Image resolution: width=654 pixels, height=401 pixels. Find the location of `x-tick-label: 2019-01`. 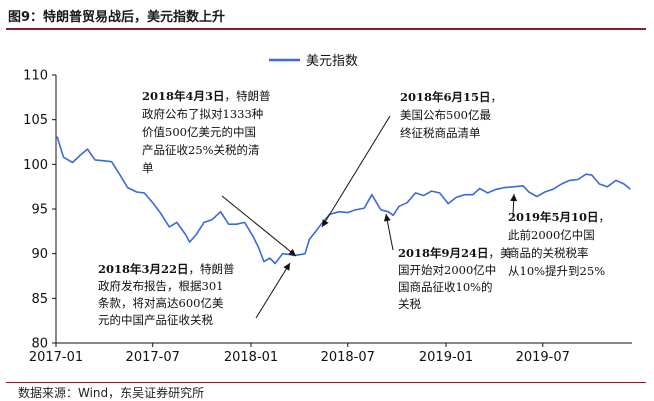

x-tick-label: 2019-01 is located at coordinates (446, 357).